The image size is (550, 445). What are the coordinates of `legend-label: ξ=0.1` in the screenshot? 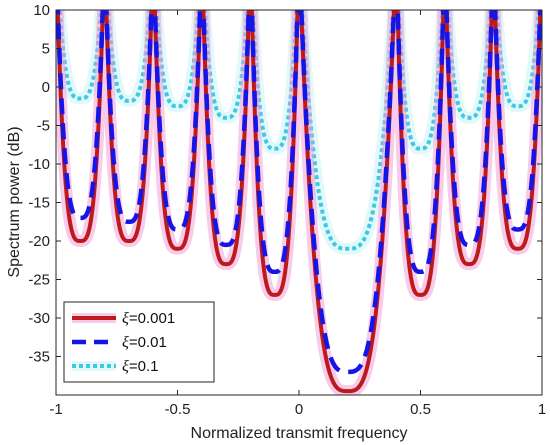 It's located at (140, 366).